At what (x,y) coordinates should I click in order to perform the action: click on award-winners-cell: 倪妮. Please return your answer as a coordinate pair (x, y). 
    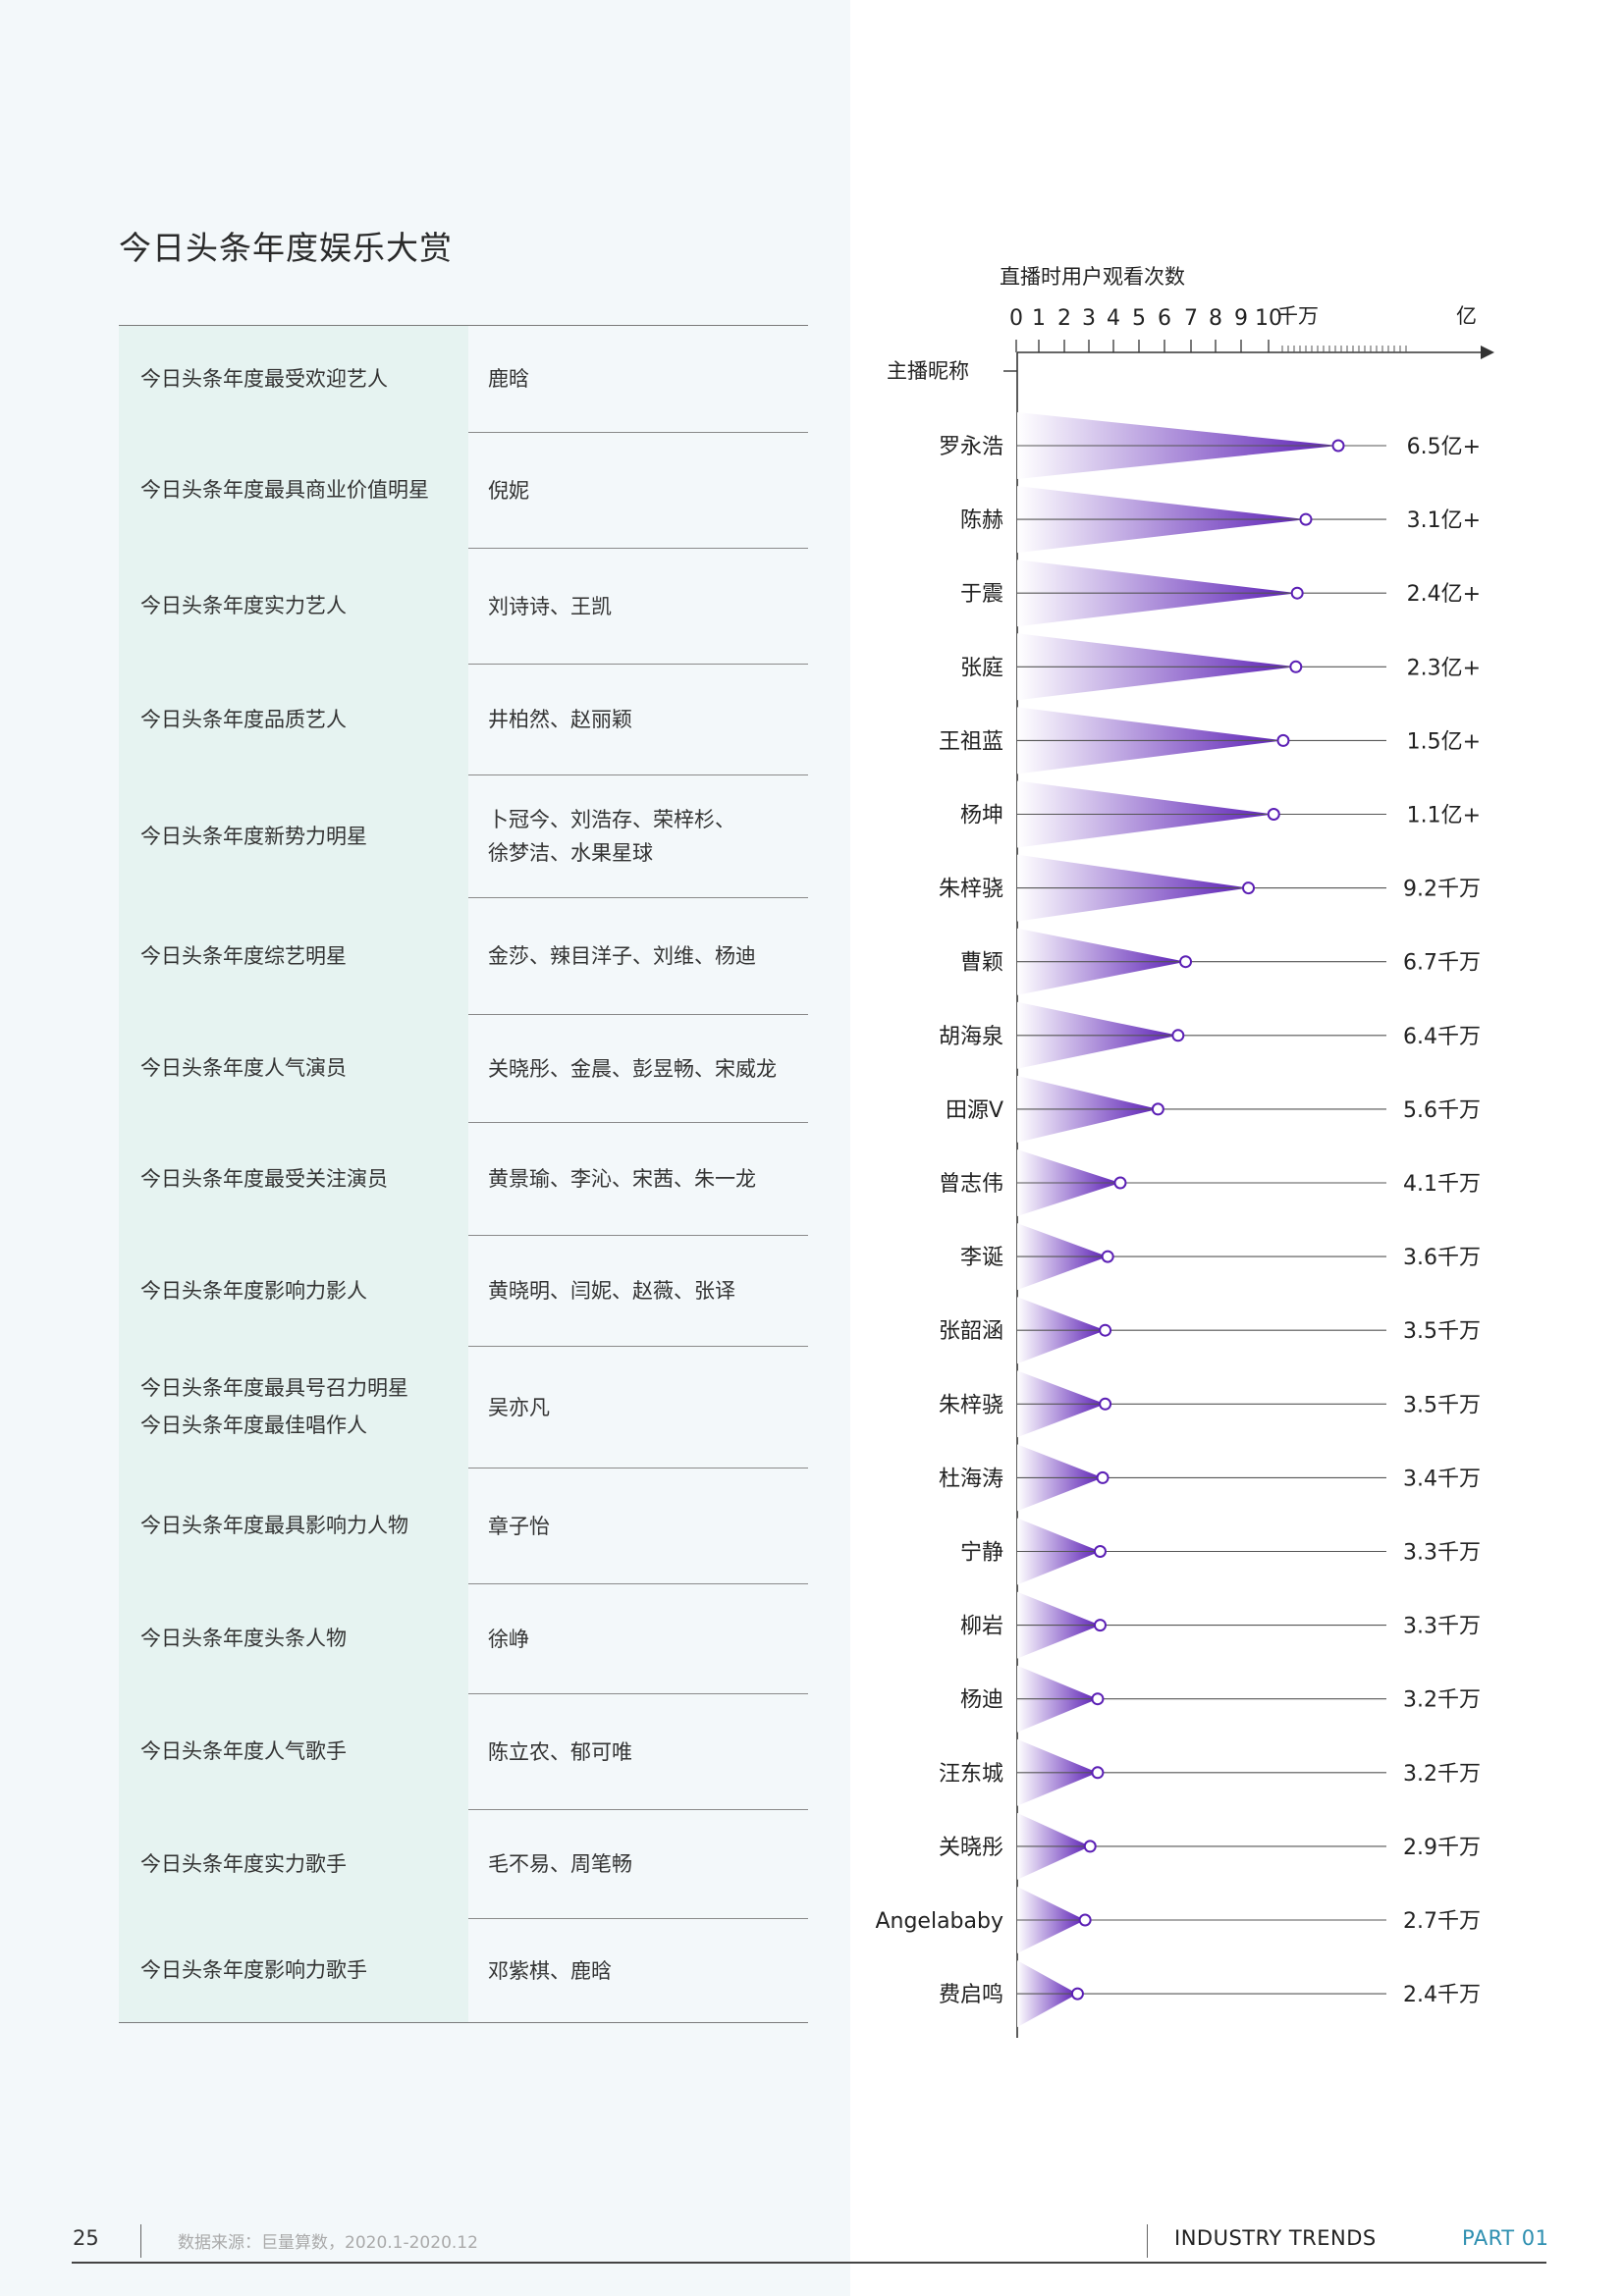
    Looking at the image, I should click on (638, 490).